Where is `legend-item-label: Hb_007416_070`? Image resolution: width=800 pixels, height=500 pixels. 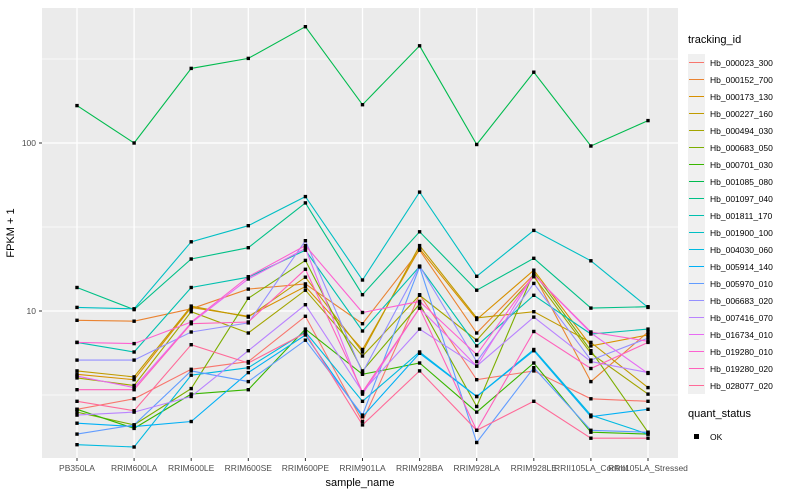 legend-item-label: Hb_007416_070 is located at coordinates (741, 317).